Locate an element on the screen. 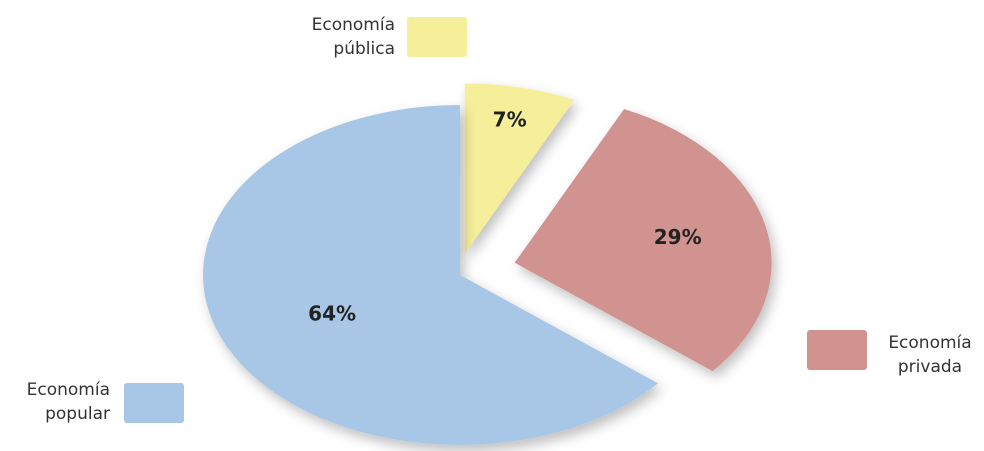  pie-slice is located at coordinates (519, 168).